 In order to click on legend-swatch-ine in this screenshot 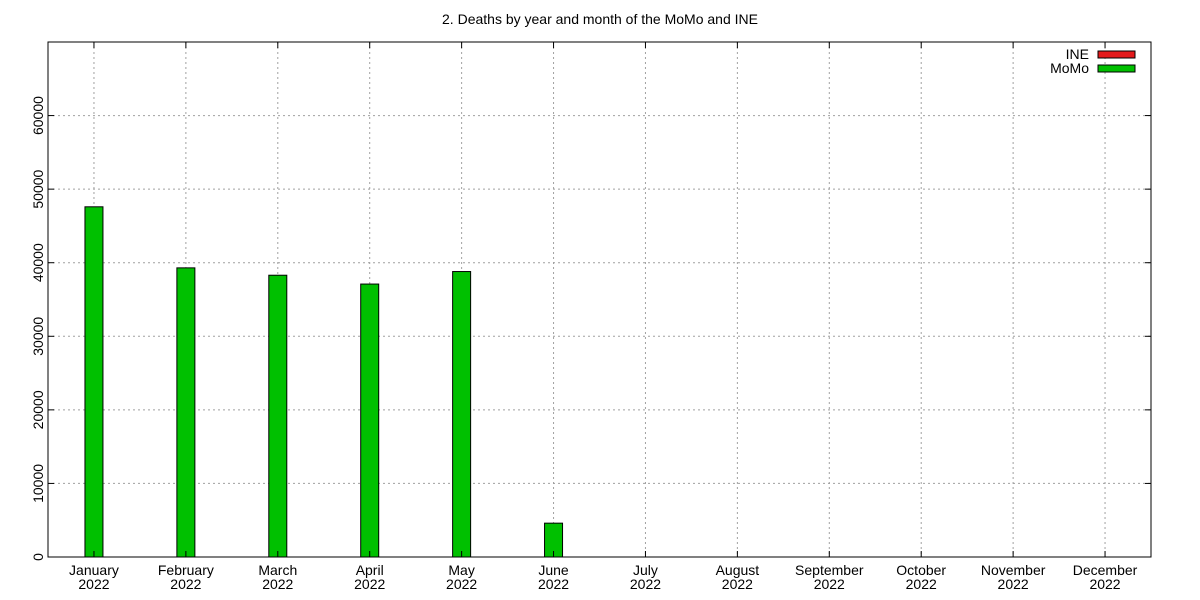, I will do `click(1116, 54)`.